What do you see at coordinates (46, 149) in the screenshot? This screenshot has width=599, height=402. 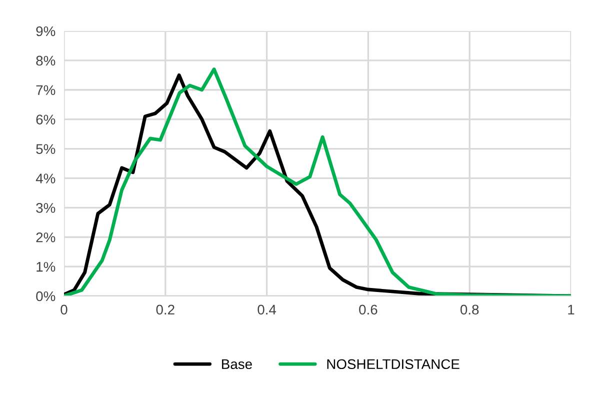 I see `y-tick-label: 5%` at bounding box center [46, 149].